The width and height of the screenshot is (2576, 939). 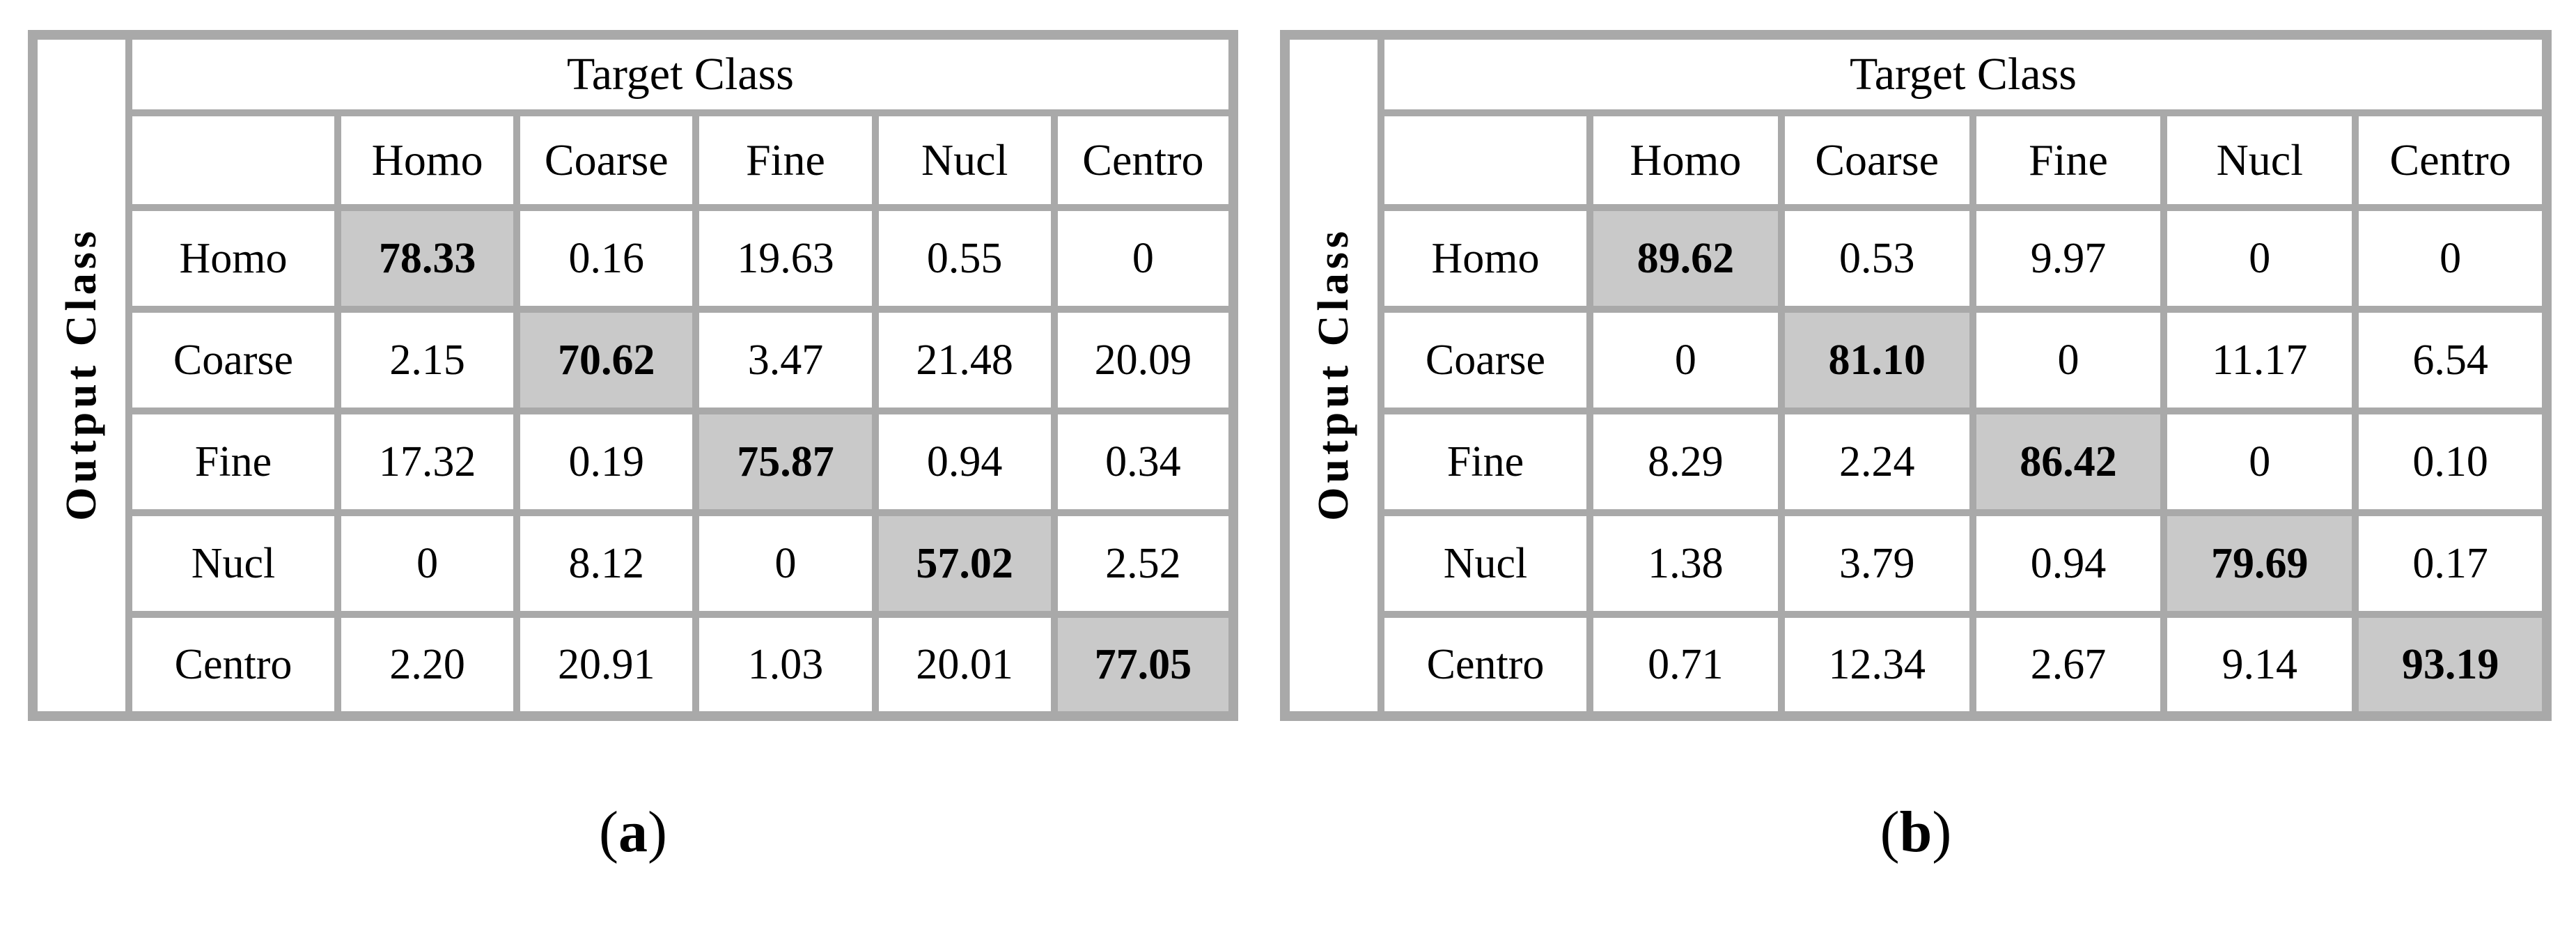 What do you see at coordinates (2068, 563) in the screenshot?
I see `value-cell: 0.94` at bounding box center [2068, 563].